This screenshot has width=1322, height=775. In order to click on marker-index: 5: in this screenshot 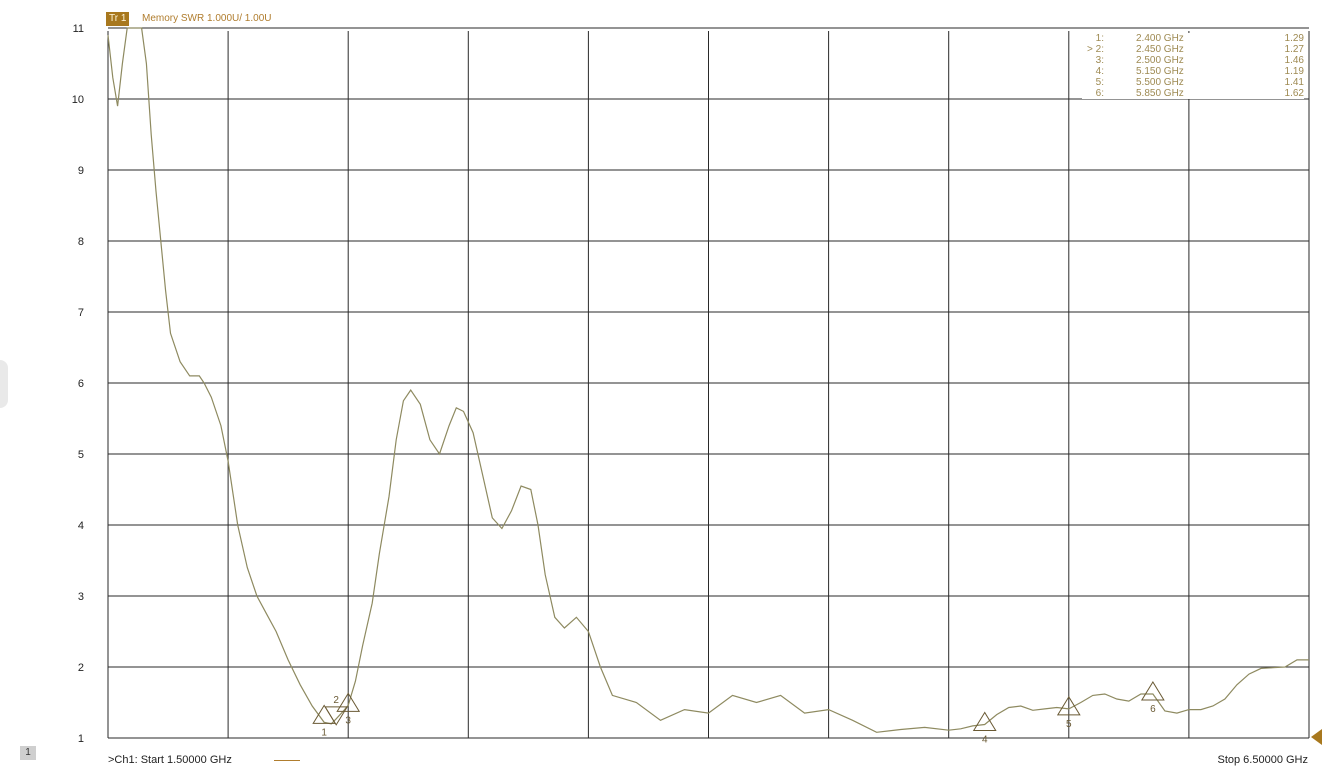, I will do `click(1099, 82)`.